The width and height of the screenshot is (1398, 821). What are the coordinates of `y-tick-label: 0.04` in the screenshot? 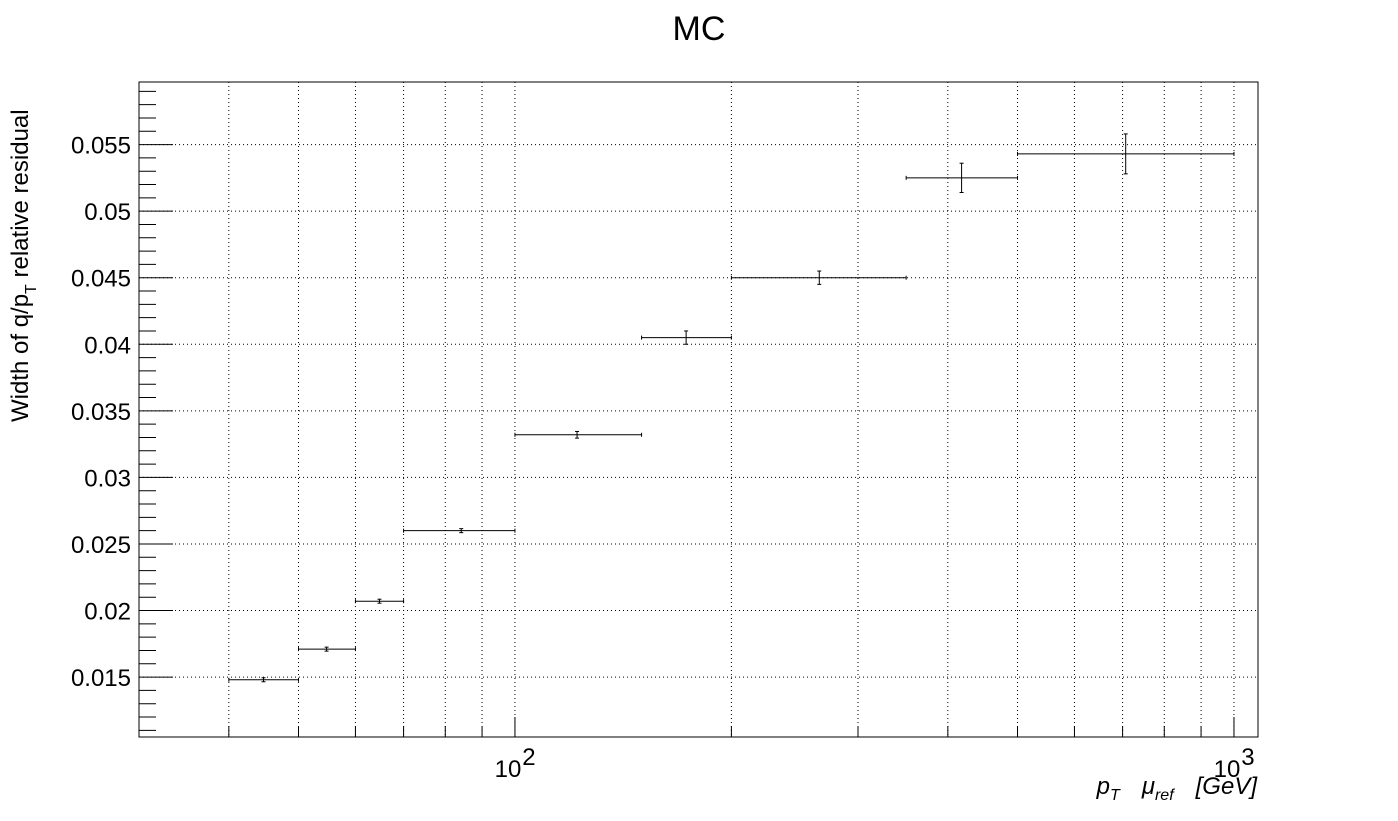 It's located at (107, 345).